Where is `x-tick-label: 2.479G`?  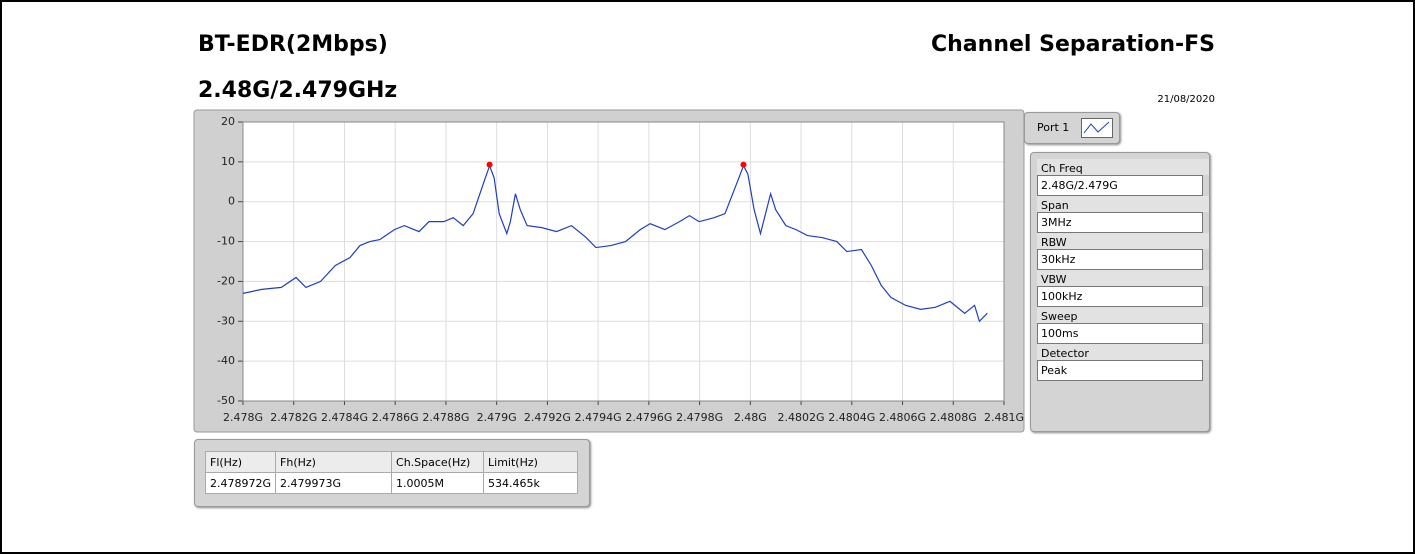 x-tick-label: 2.479G is located at coordinates (497, 417).